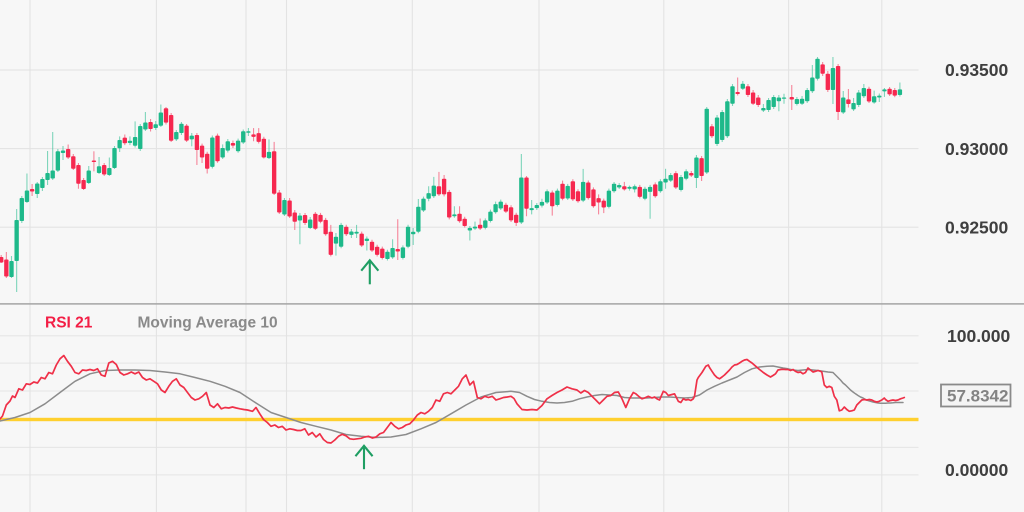 This screenshot has height=512, width=1024. I want to click on svg-text: 0.00000, so click(977, 470).